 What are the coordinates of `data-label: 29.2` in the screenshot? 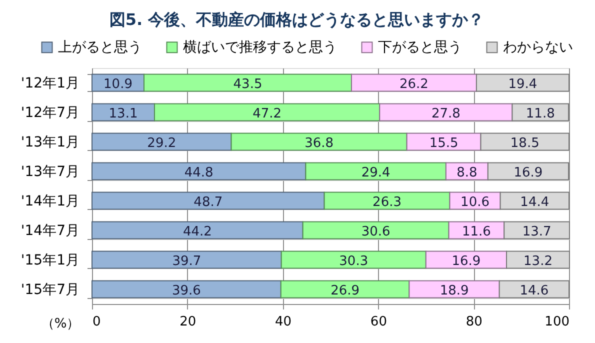 It's located at (161, 143).